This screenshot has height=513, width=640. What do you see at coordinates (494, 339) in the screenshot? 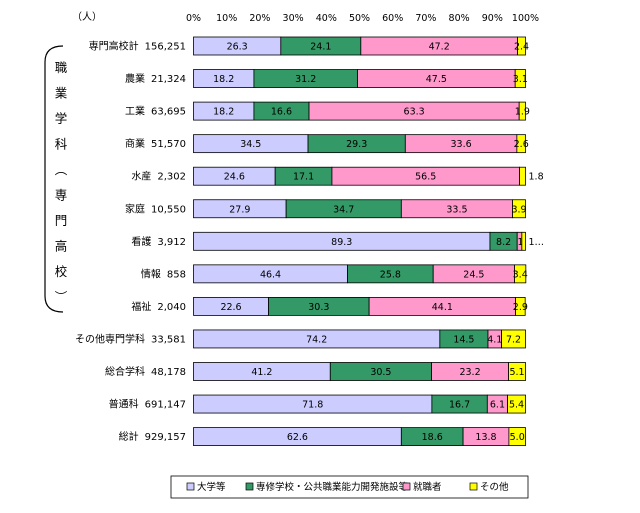
I see `data-label: 4.1` at bounding box center [494, 339].